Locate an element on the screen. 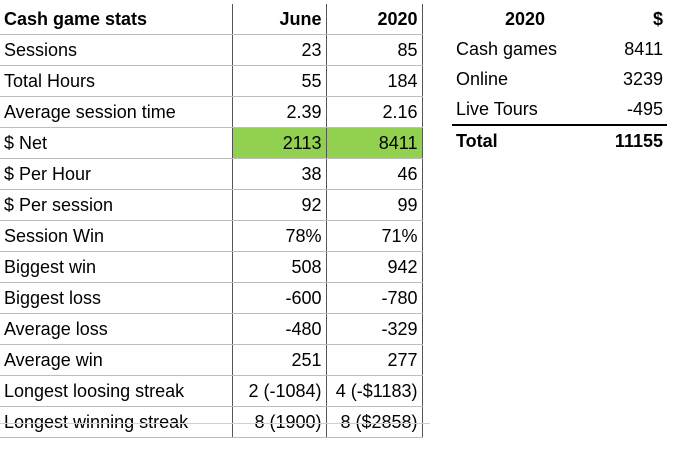  row-label-cell: $ Net is located at coordinates (116, 143).